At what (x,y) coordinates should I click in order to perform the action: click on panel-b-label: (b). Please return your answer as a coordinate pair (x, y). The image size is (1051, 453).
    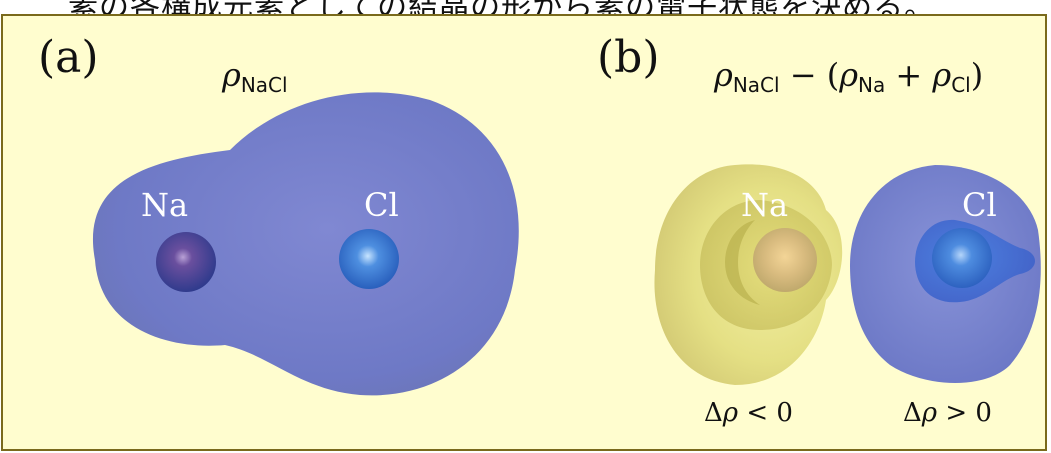
    Looking at the image, I should click on (628, 57).